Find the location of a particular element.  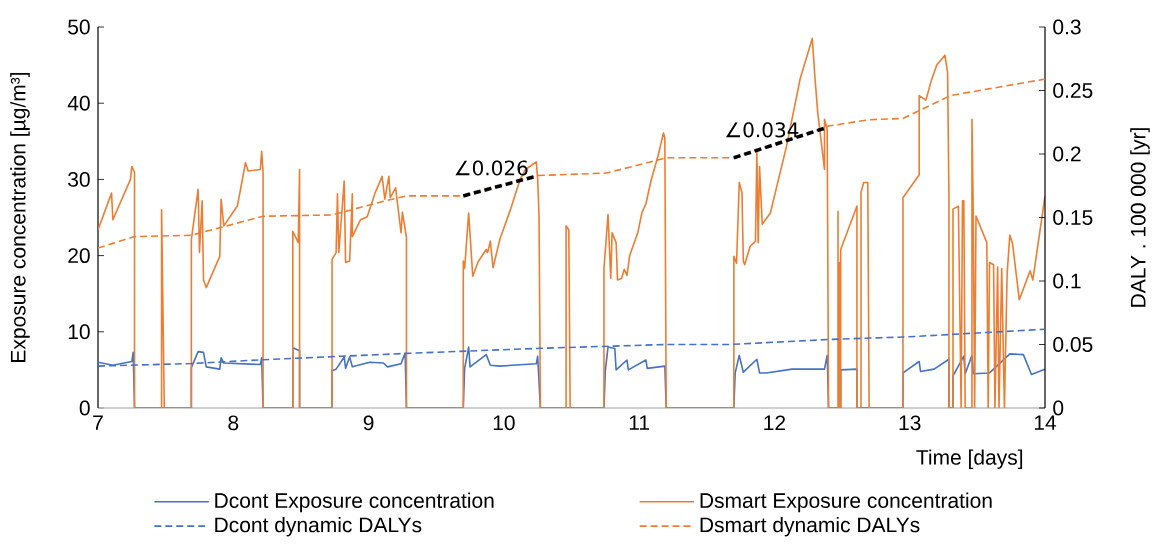

legend-label: Dcont dynamic DALYs is located at coordinates (318, 526).